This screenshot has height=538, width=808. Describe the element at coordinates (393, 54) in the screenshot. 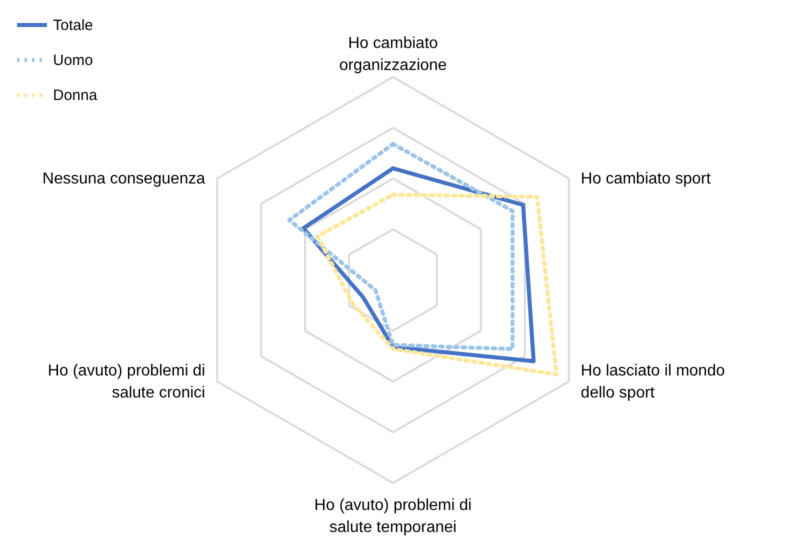

I see `spoke-label: Ho cambiato organizzazione` at that location.